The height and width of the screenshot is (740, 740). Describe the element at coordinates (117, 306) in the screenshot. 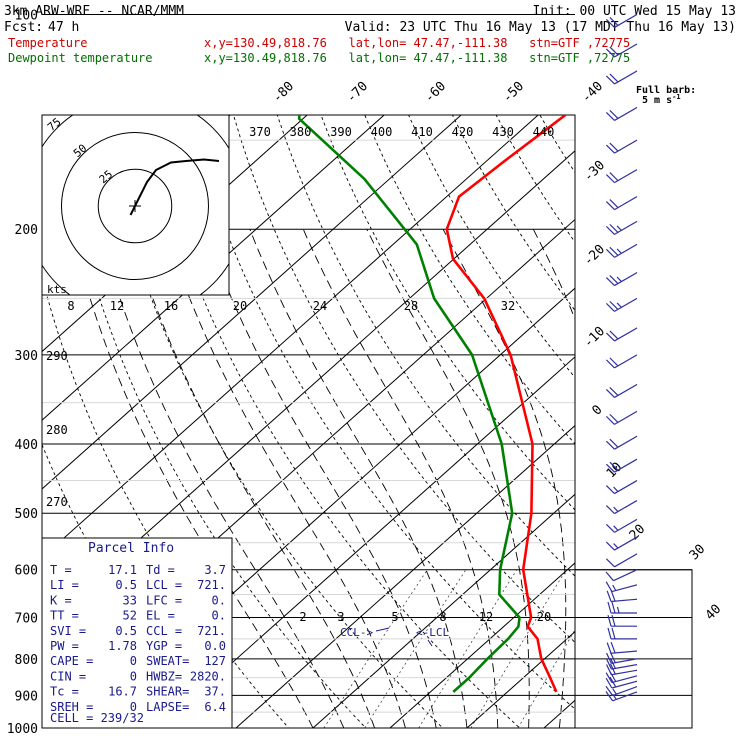

I see `mixing-label-upper-12: 12` at that location.